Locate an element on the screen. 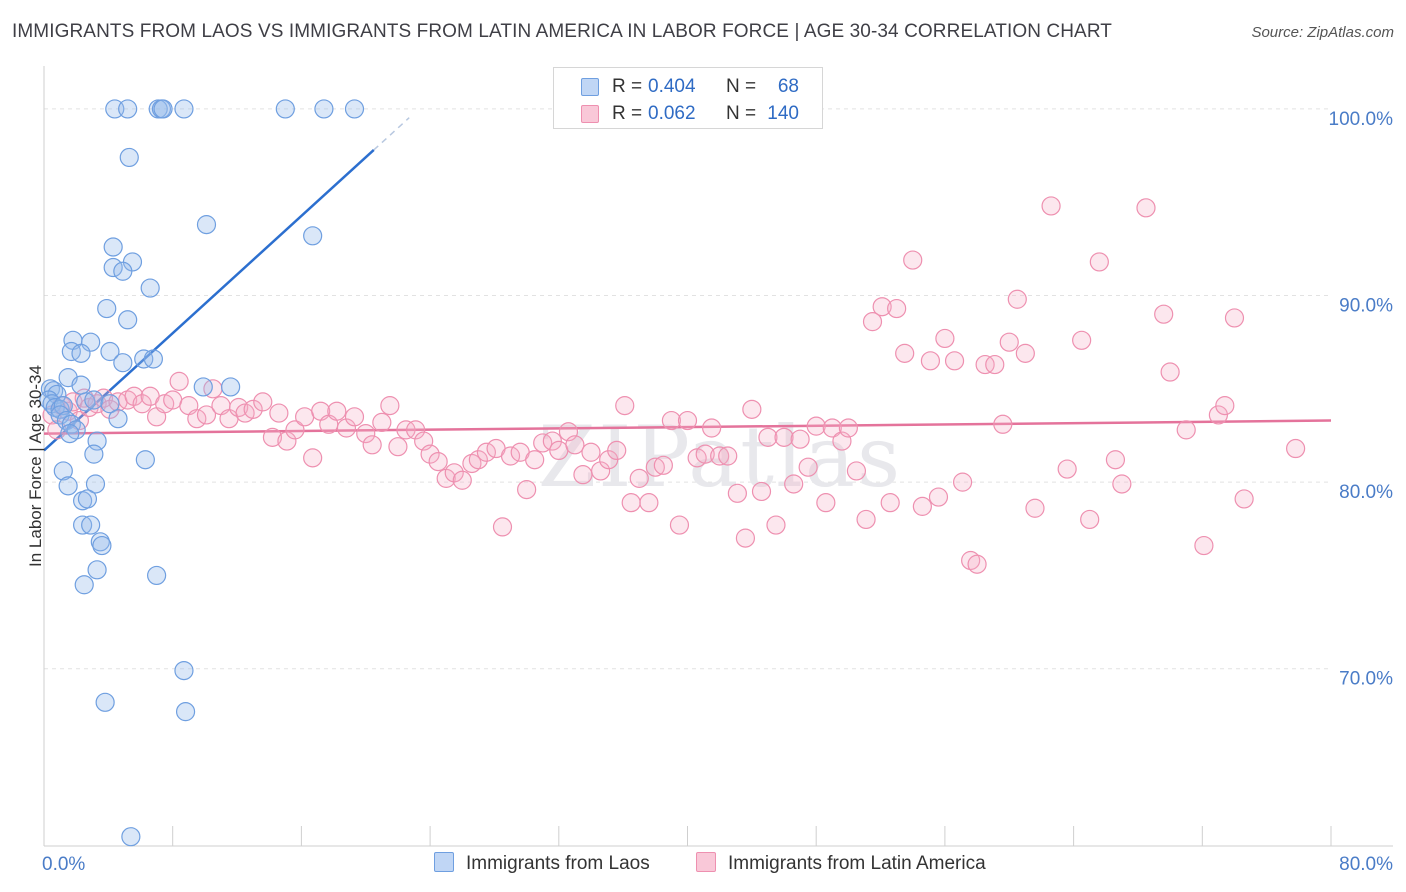 Image resolution: width=1406 pixels, height=892 pixels. correlation-legend: R = 0.404 N = 68 R = 0.062 N = 140 is located at coordinates (688, 98).